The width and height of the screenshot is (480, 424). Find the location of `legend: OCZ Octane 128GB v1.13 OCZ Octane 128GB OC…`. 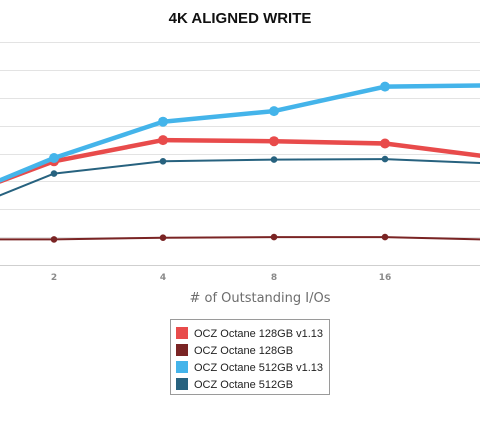

legend: OCZ Octane 128GB v1.13 OCZ Octane 128GB OC… is located at coordinates (250, 357).